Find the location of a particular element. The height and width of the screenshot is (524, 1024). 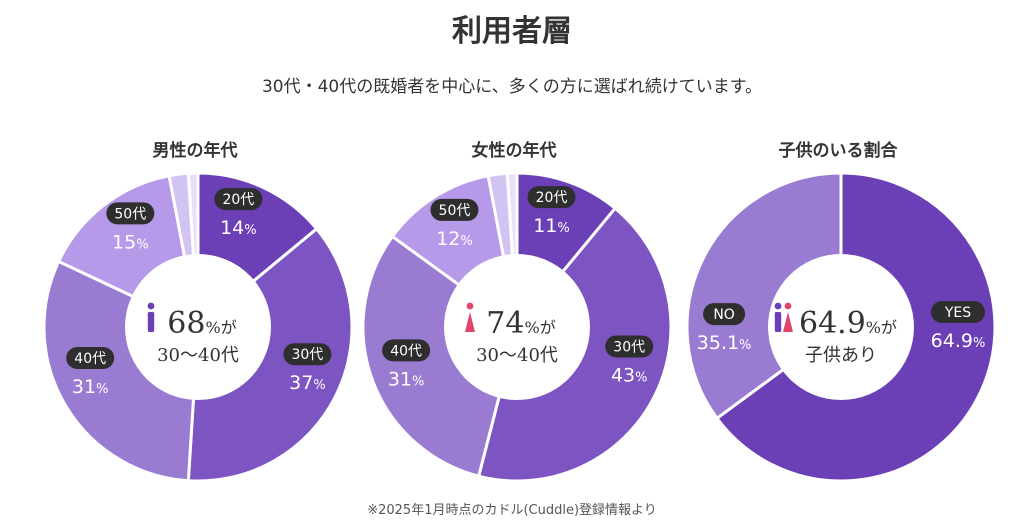

page-title: 利用者層 is located at coordinates (512, 31).